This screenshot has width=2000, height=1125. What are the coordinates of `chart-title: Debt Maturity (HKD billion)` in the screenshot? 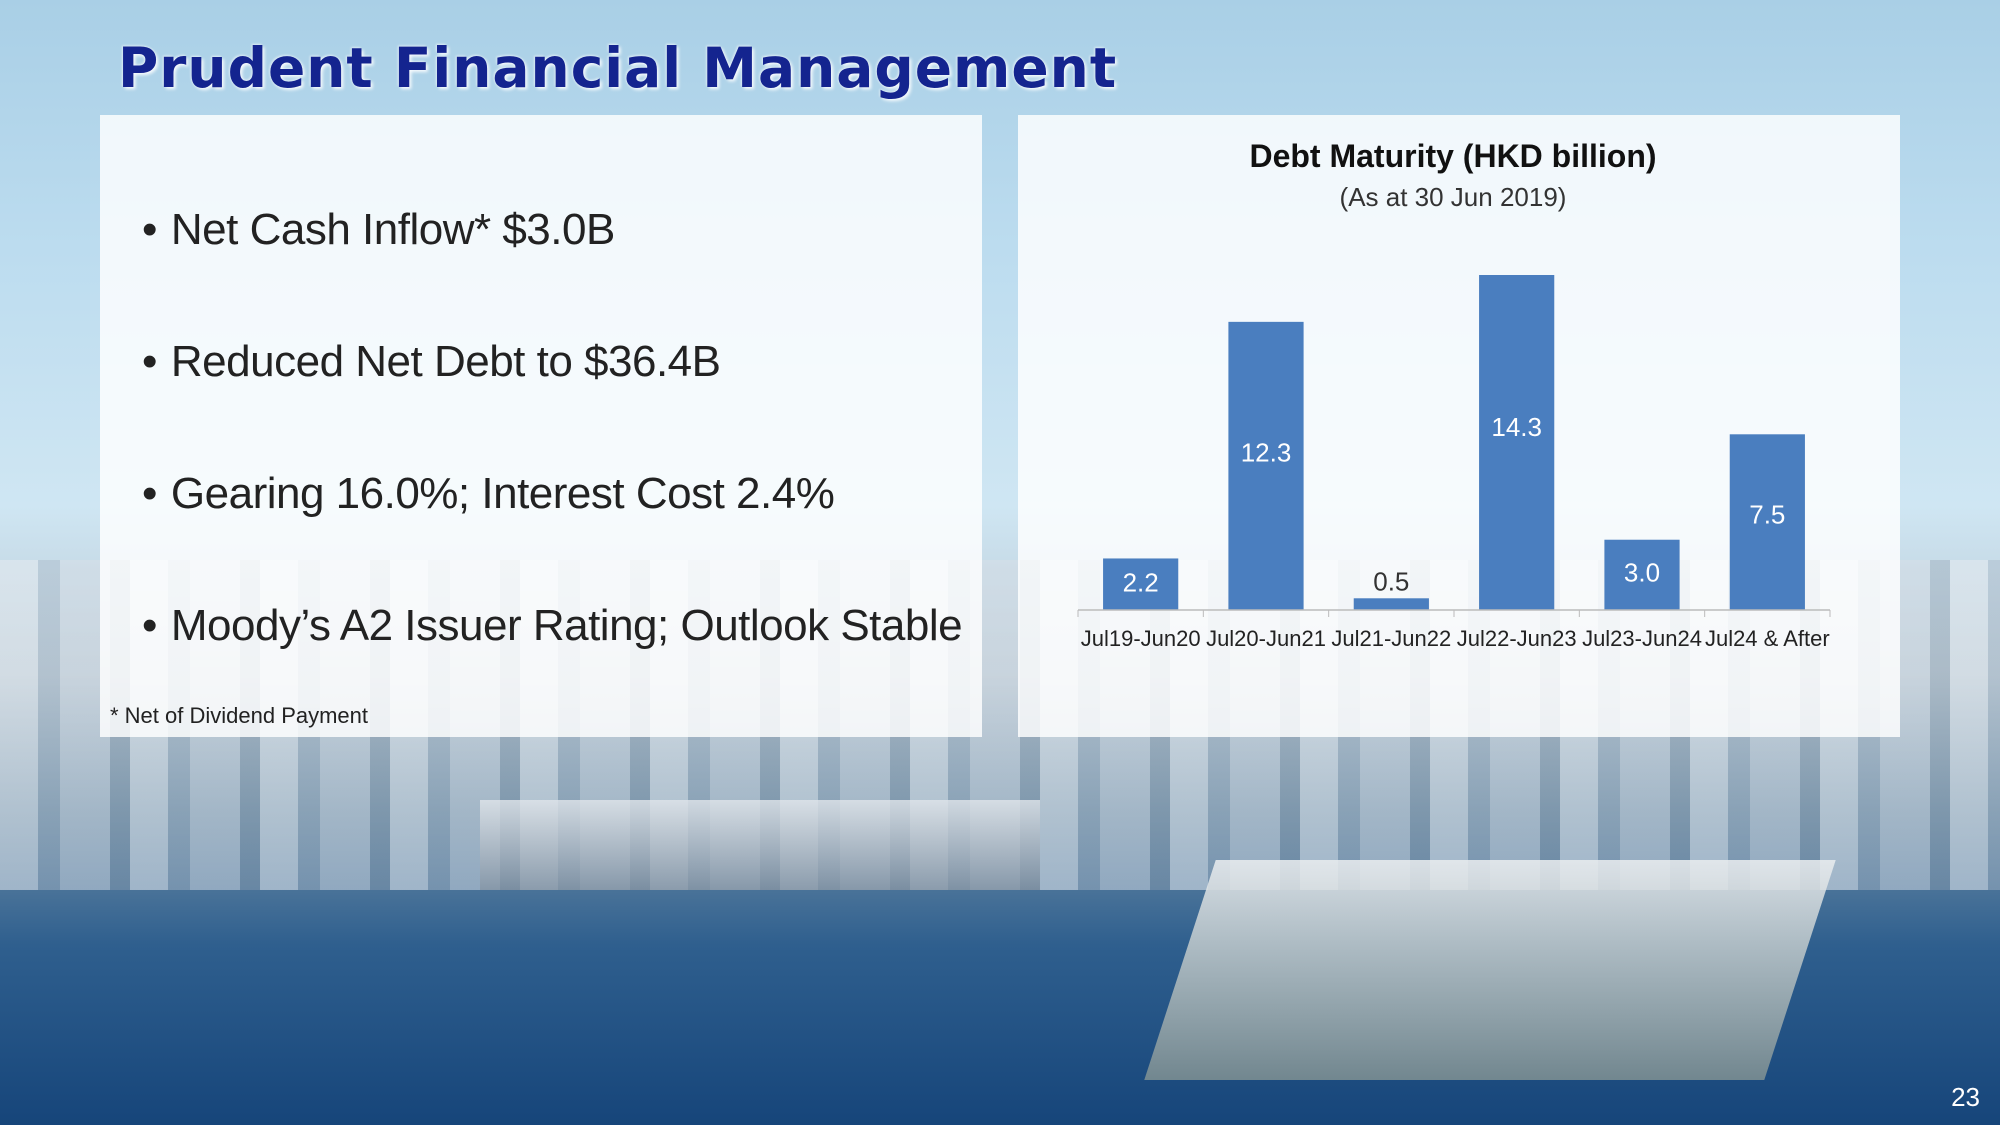 It's located at (1452, 156).